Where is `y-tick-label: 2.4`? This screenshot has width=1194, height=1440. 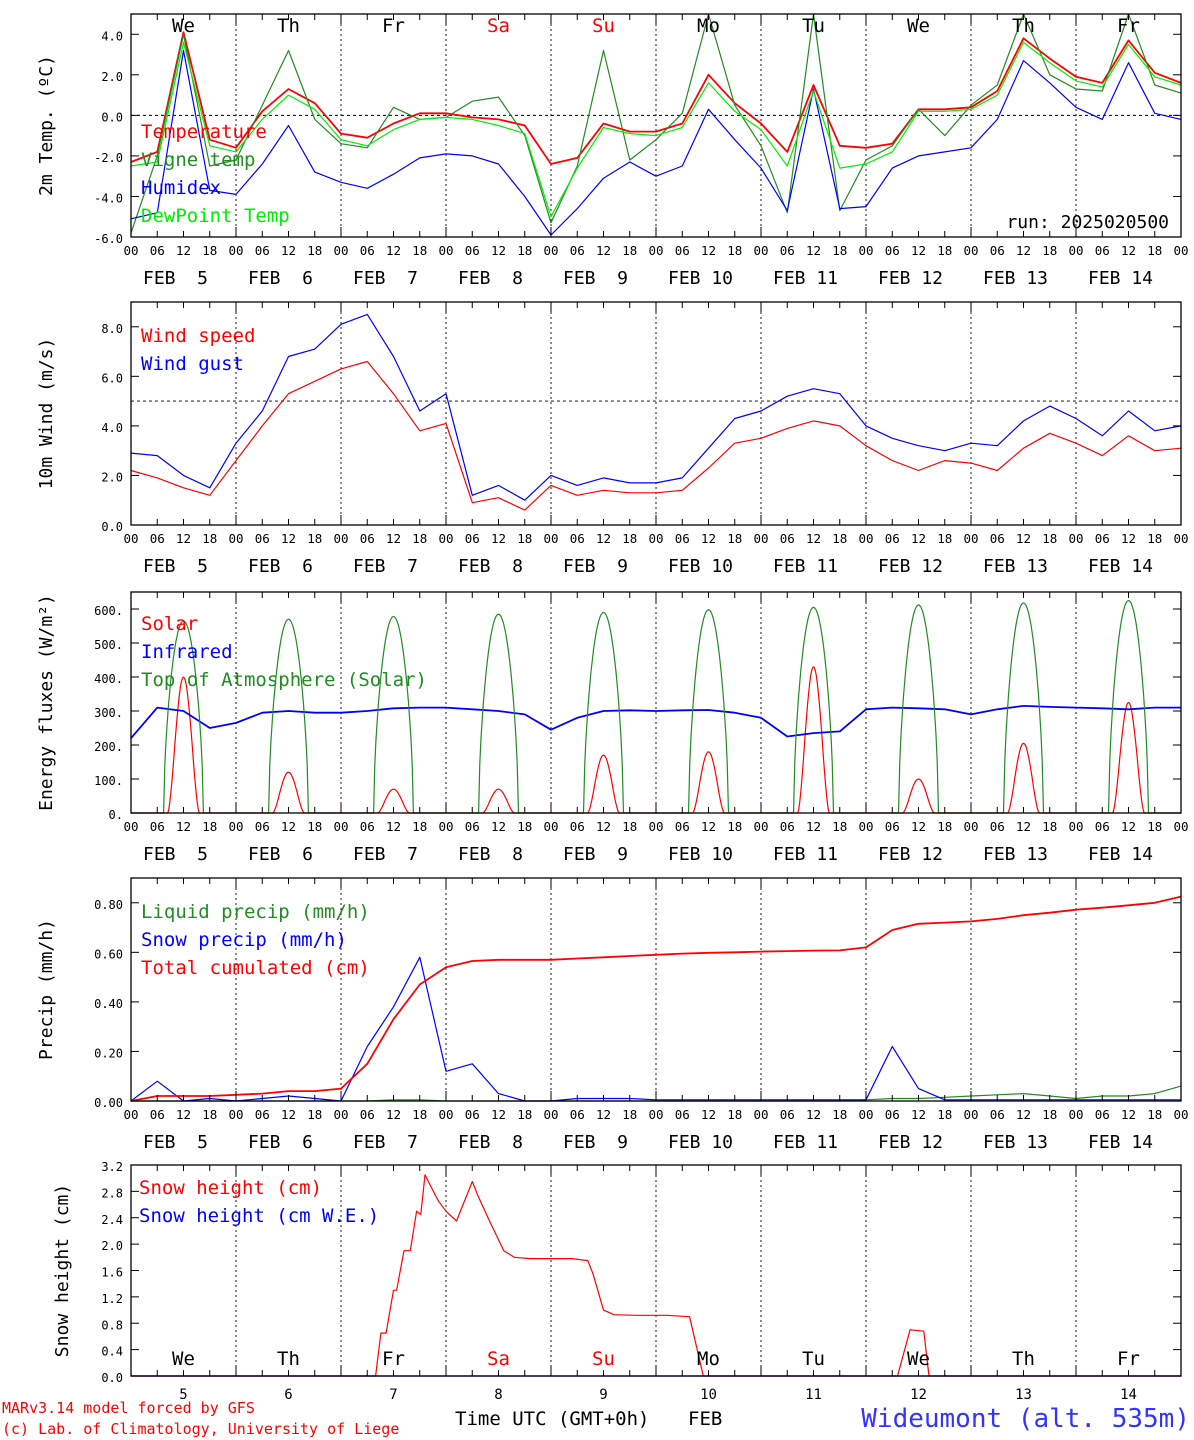
y-tick-label: 2.4 is located at coordinates (112, 1220).